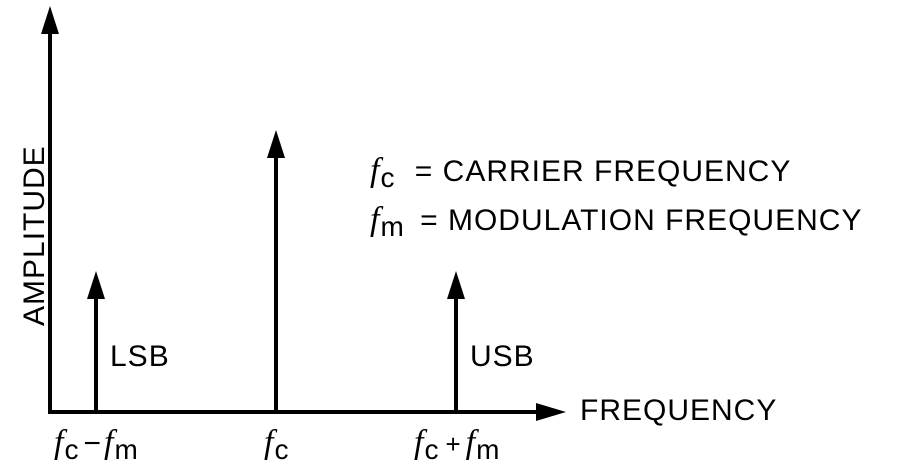 The width and height of the screenshot is (897, 466). I want to click on tick-lsb-frequency: fc −fm, so click(96, 444).